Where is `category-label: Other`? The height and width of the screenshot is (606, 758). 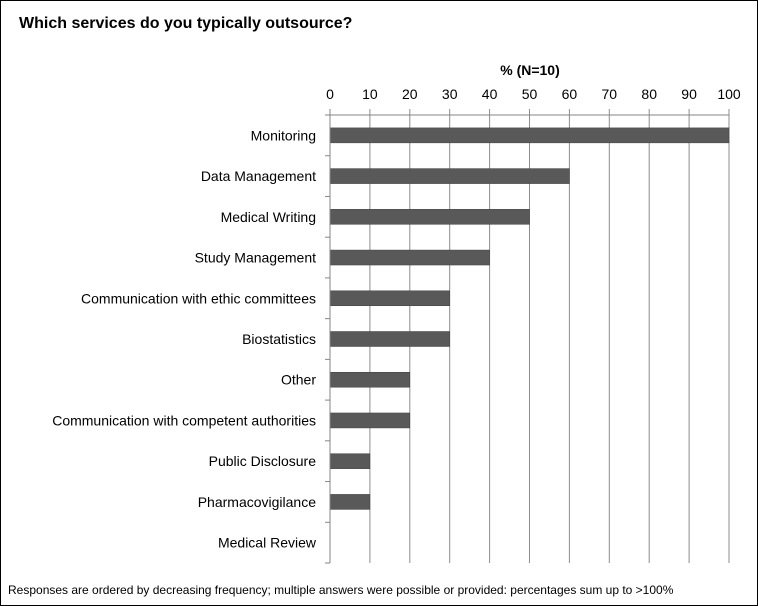
category-label: Other is located at coordinates (298, 380).